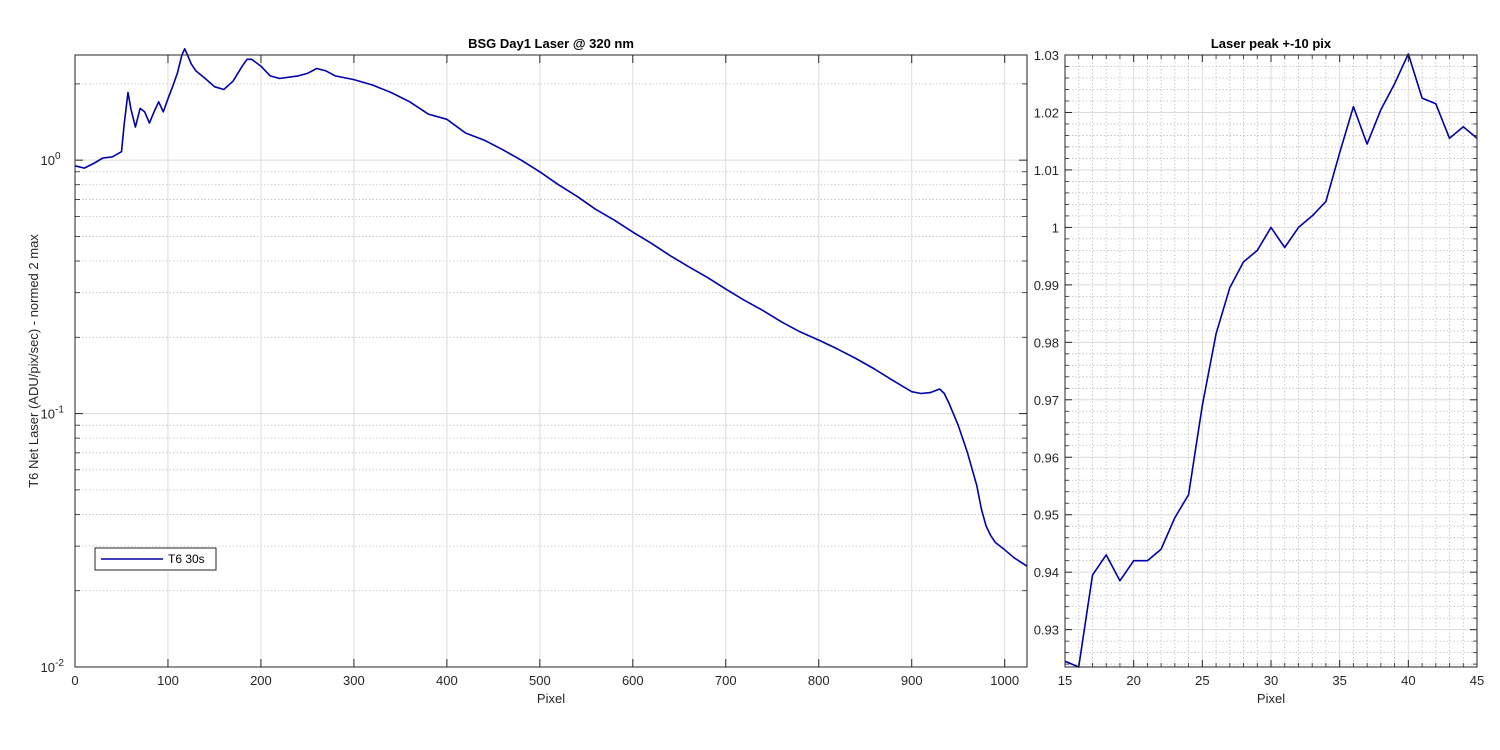  I want to click on left-x-tick-label: 100, so click(168, 680).